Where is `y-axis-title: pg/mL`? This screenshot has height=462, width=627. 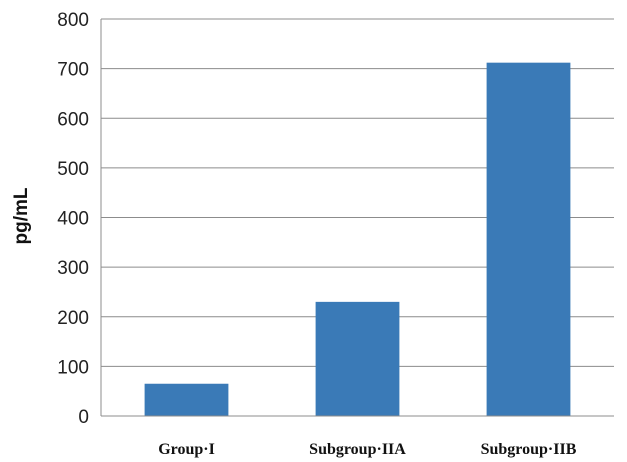
y-axis-title: pg/mL is located at coordinates (21, 215).